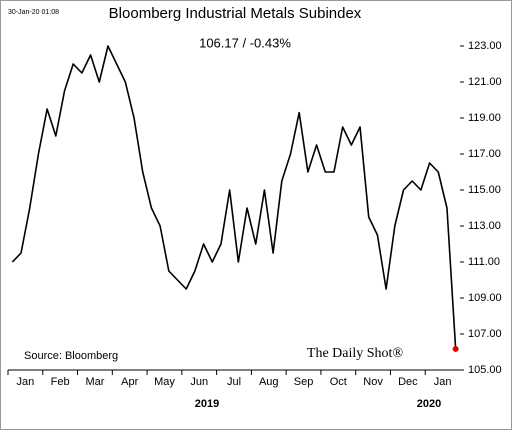 This screenshot has height=430, width=512. I want to click on last-point, so click(455, 348).